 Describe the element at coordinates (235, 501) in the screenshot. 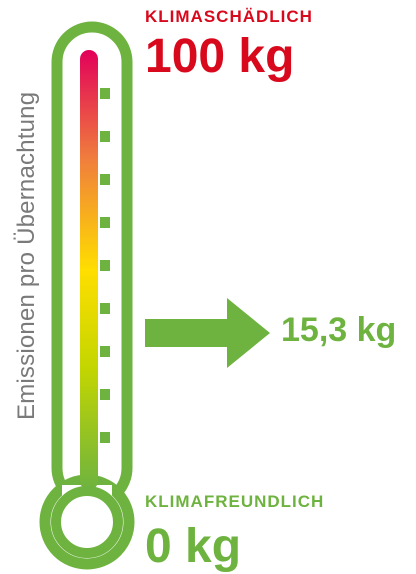

I see `bottom-scale-label: KLIMAFREUNDLICH` at that location.